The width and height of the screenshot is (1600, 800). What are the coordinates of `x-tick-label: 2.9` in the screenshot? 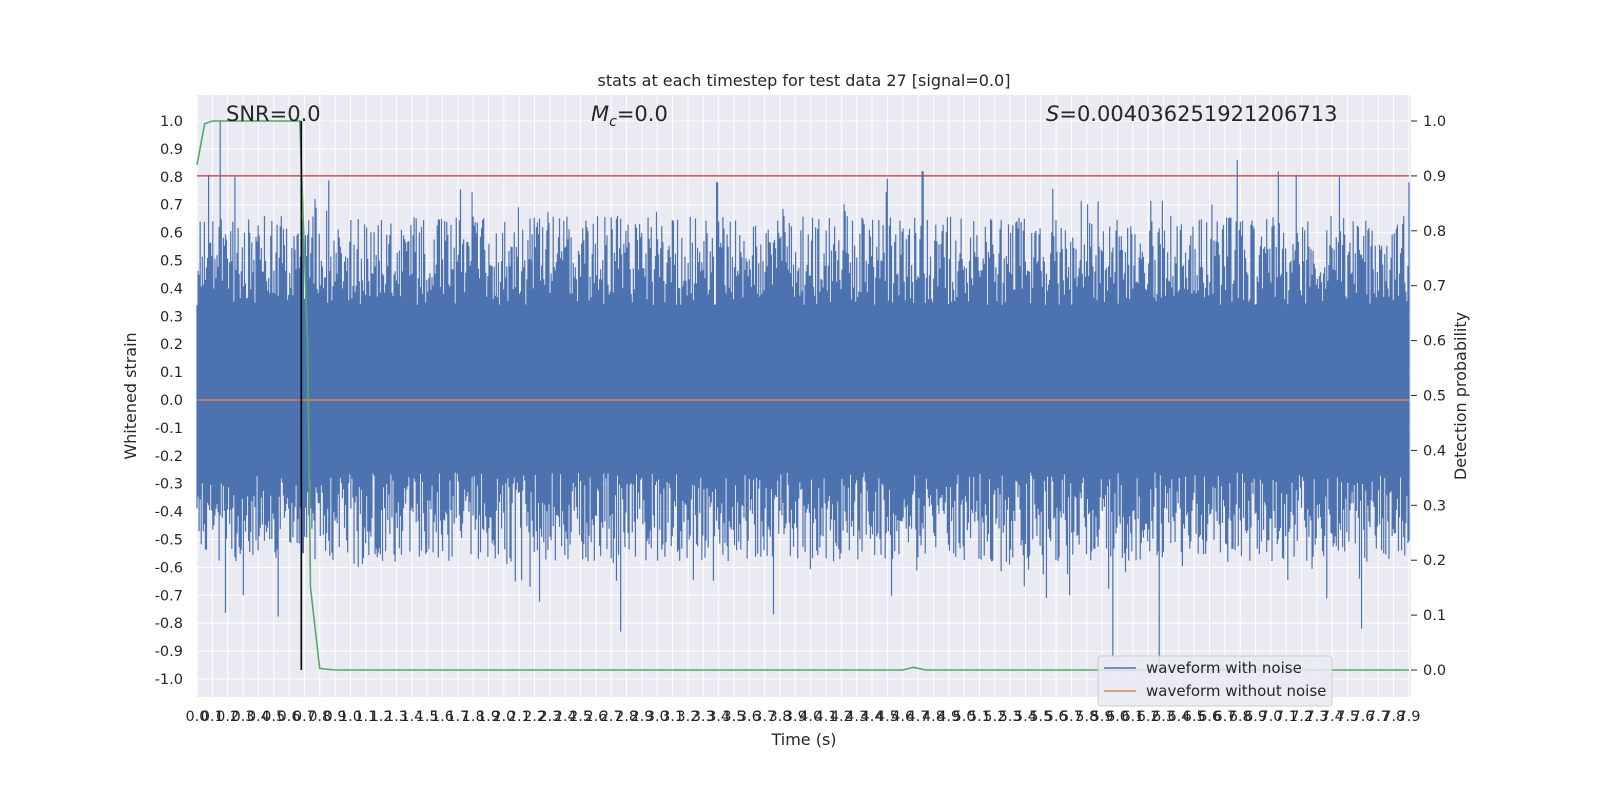 It's located at (641, 717).